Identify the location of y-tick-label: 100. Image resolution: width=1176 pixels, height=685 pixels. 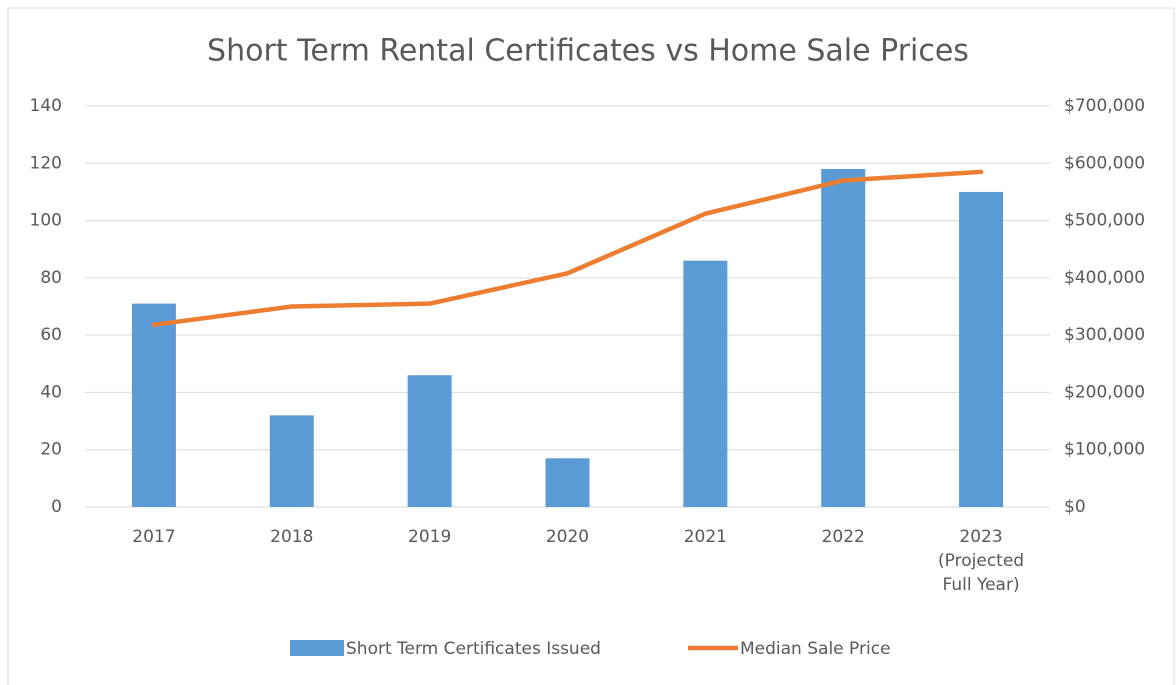
(46, 221).